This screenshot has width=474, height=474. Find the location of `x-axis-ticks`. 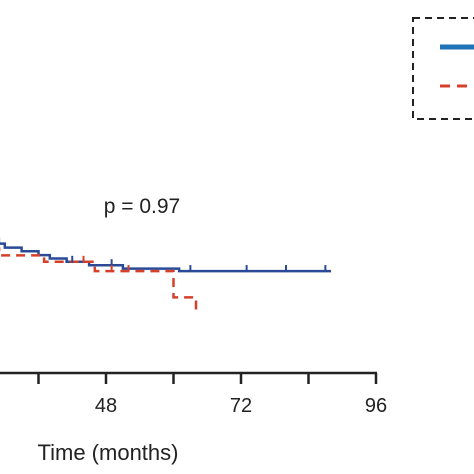

x-axis-ticks is located at coordinates (207, 378).